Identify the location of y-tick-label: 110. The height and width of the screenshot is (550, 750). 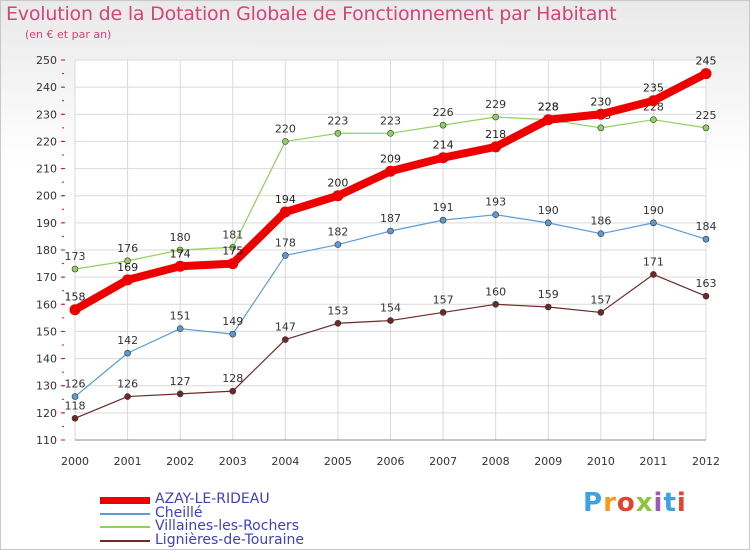
(46, 440).